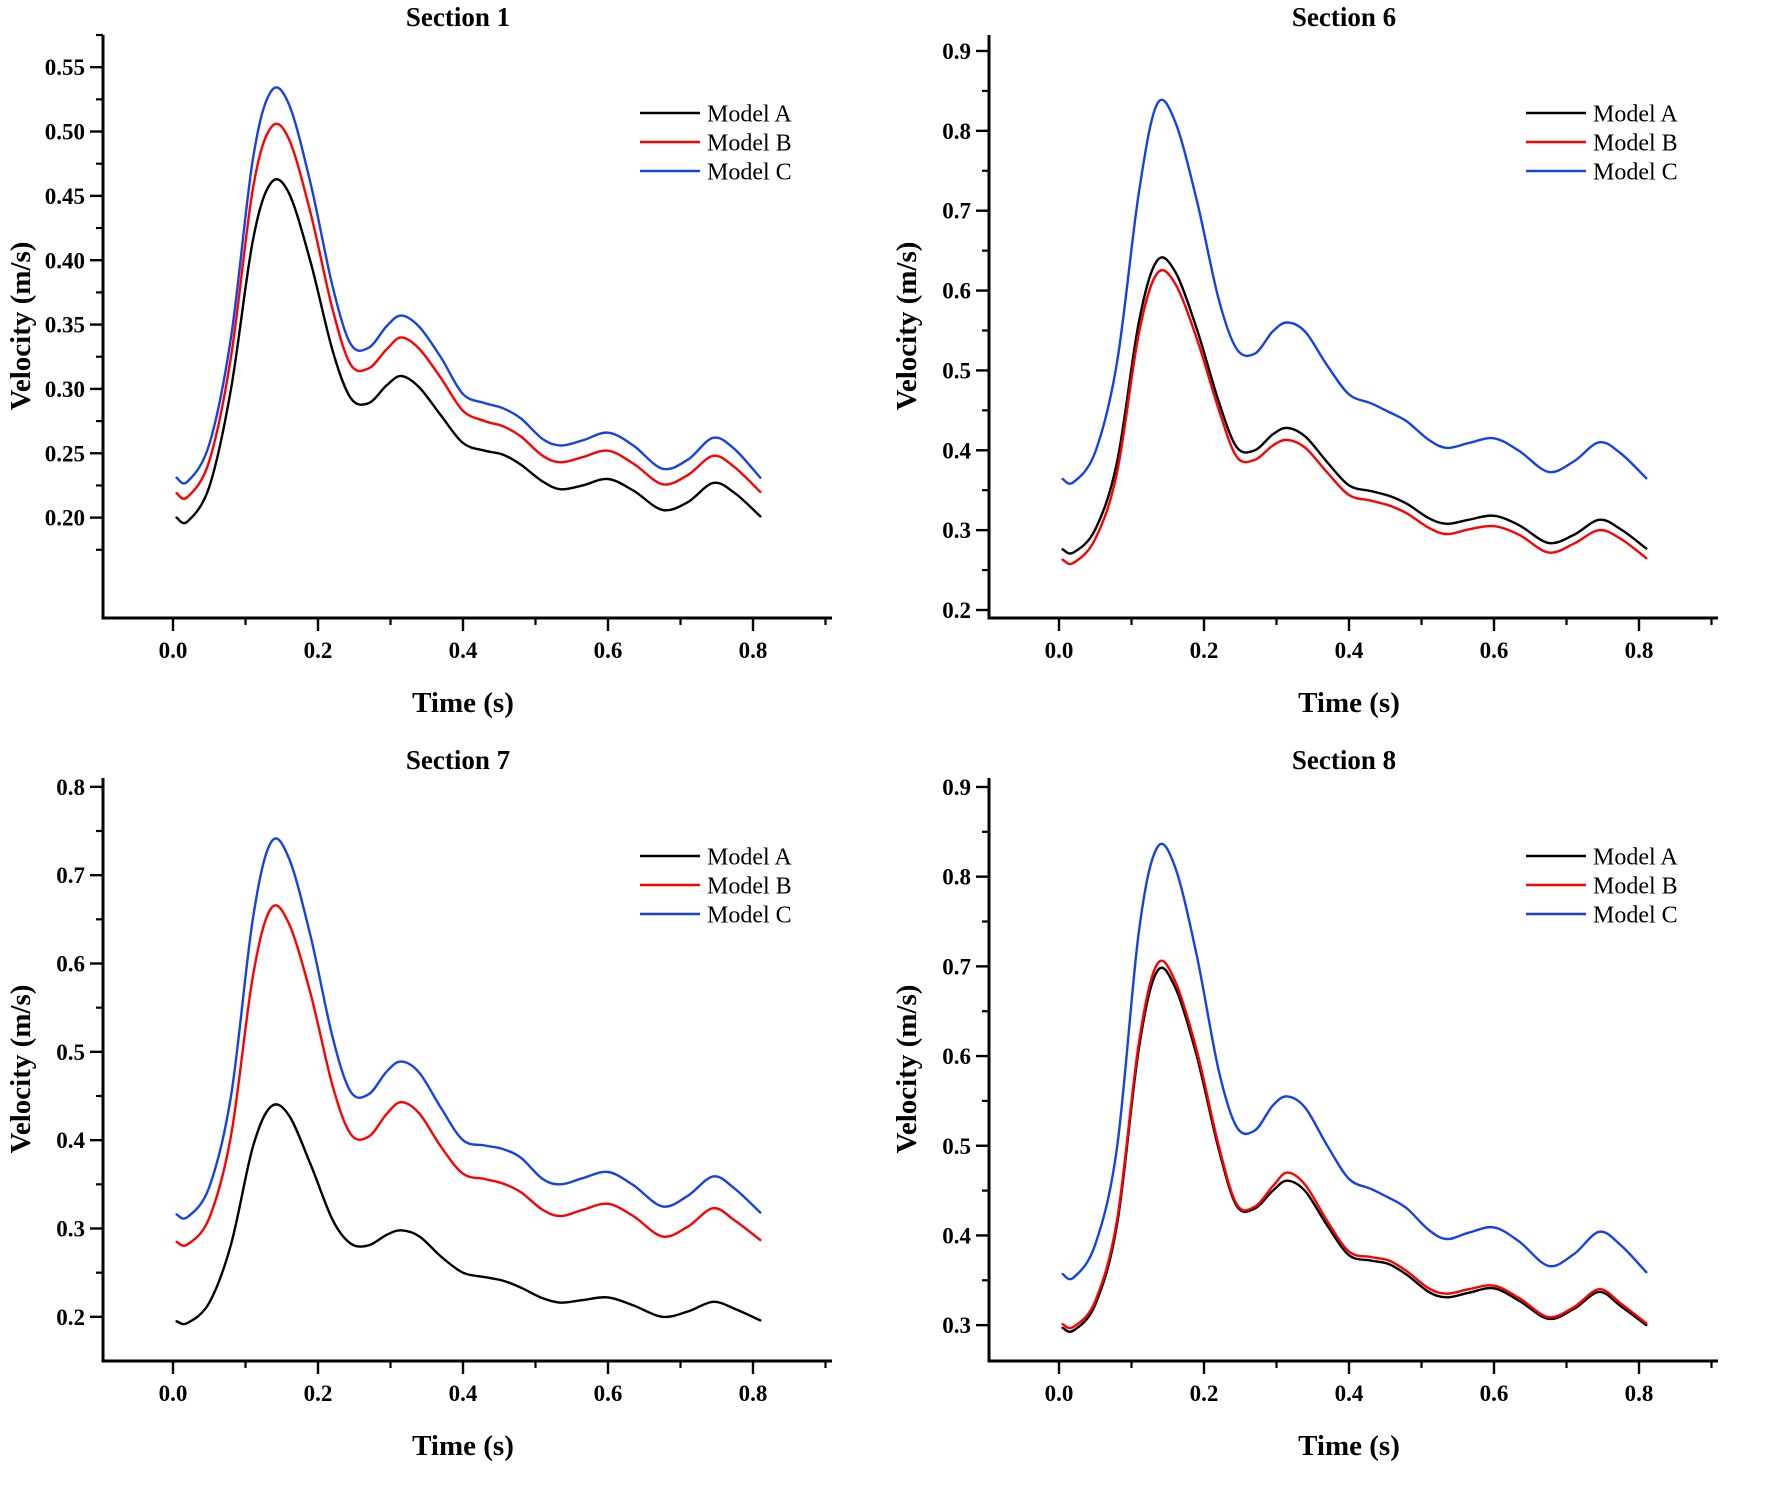  What do you see at coordinates (1344, 760) in the screenshot?
I see `chart-title: Section 8` at bounding box center [1344, 760].